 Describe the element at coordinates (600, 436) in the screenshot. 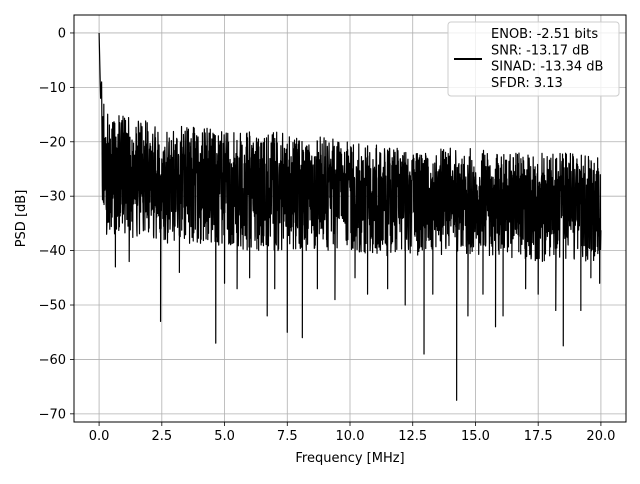

I see `x-tick-label: 20.0` at that location.